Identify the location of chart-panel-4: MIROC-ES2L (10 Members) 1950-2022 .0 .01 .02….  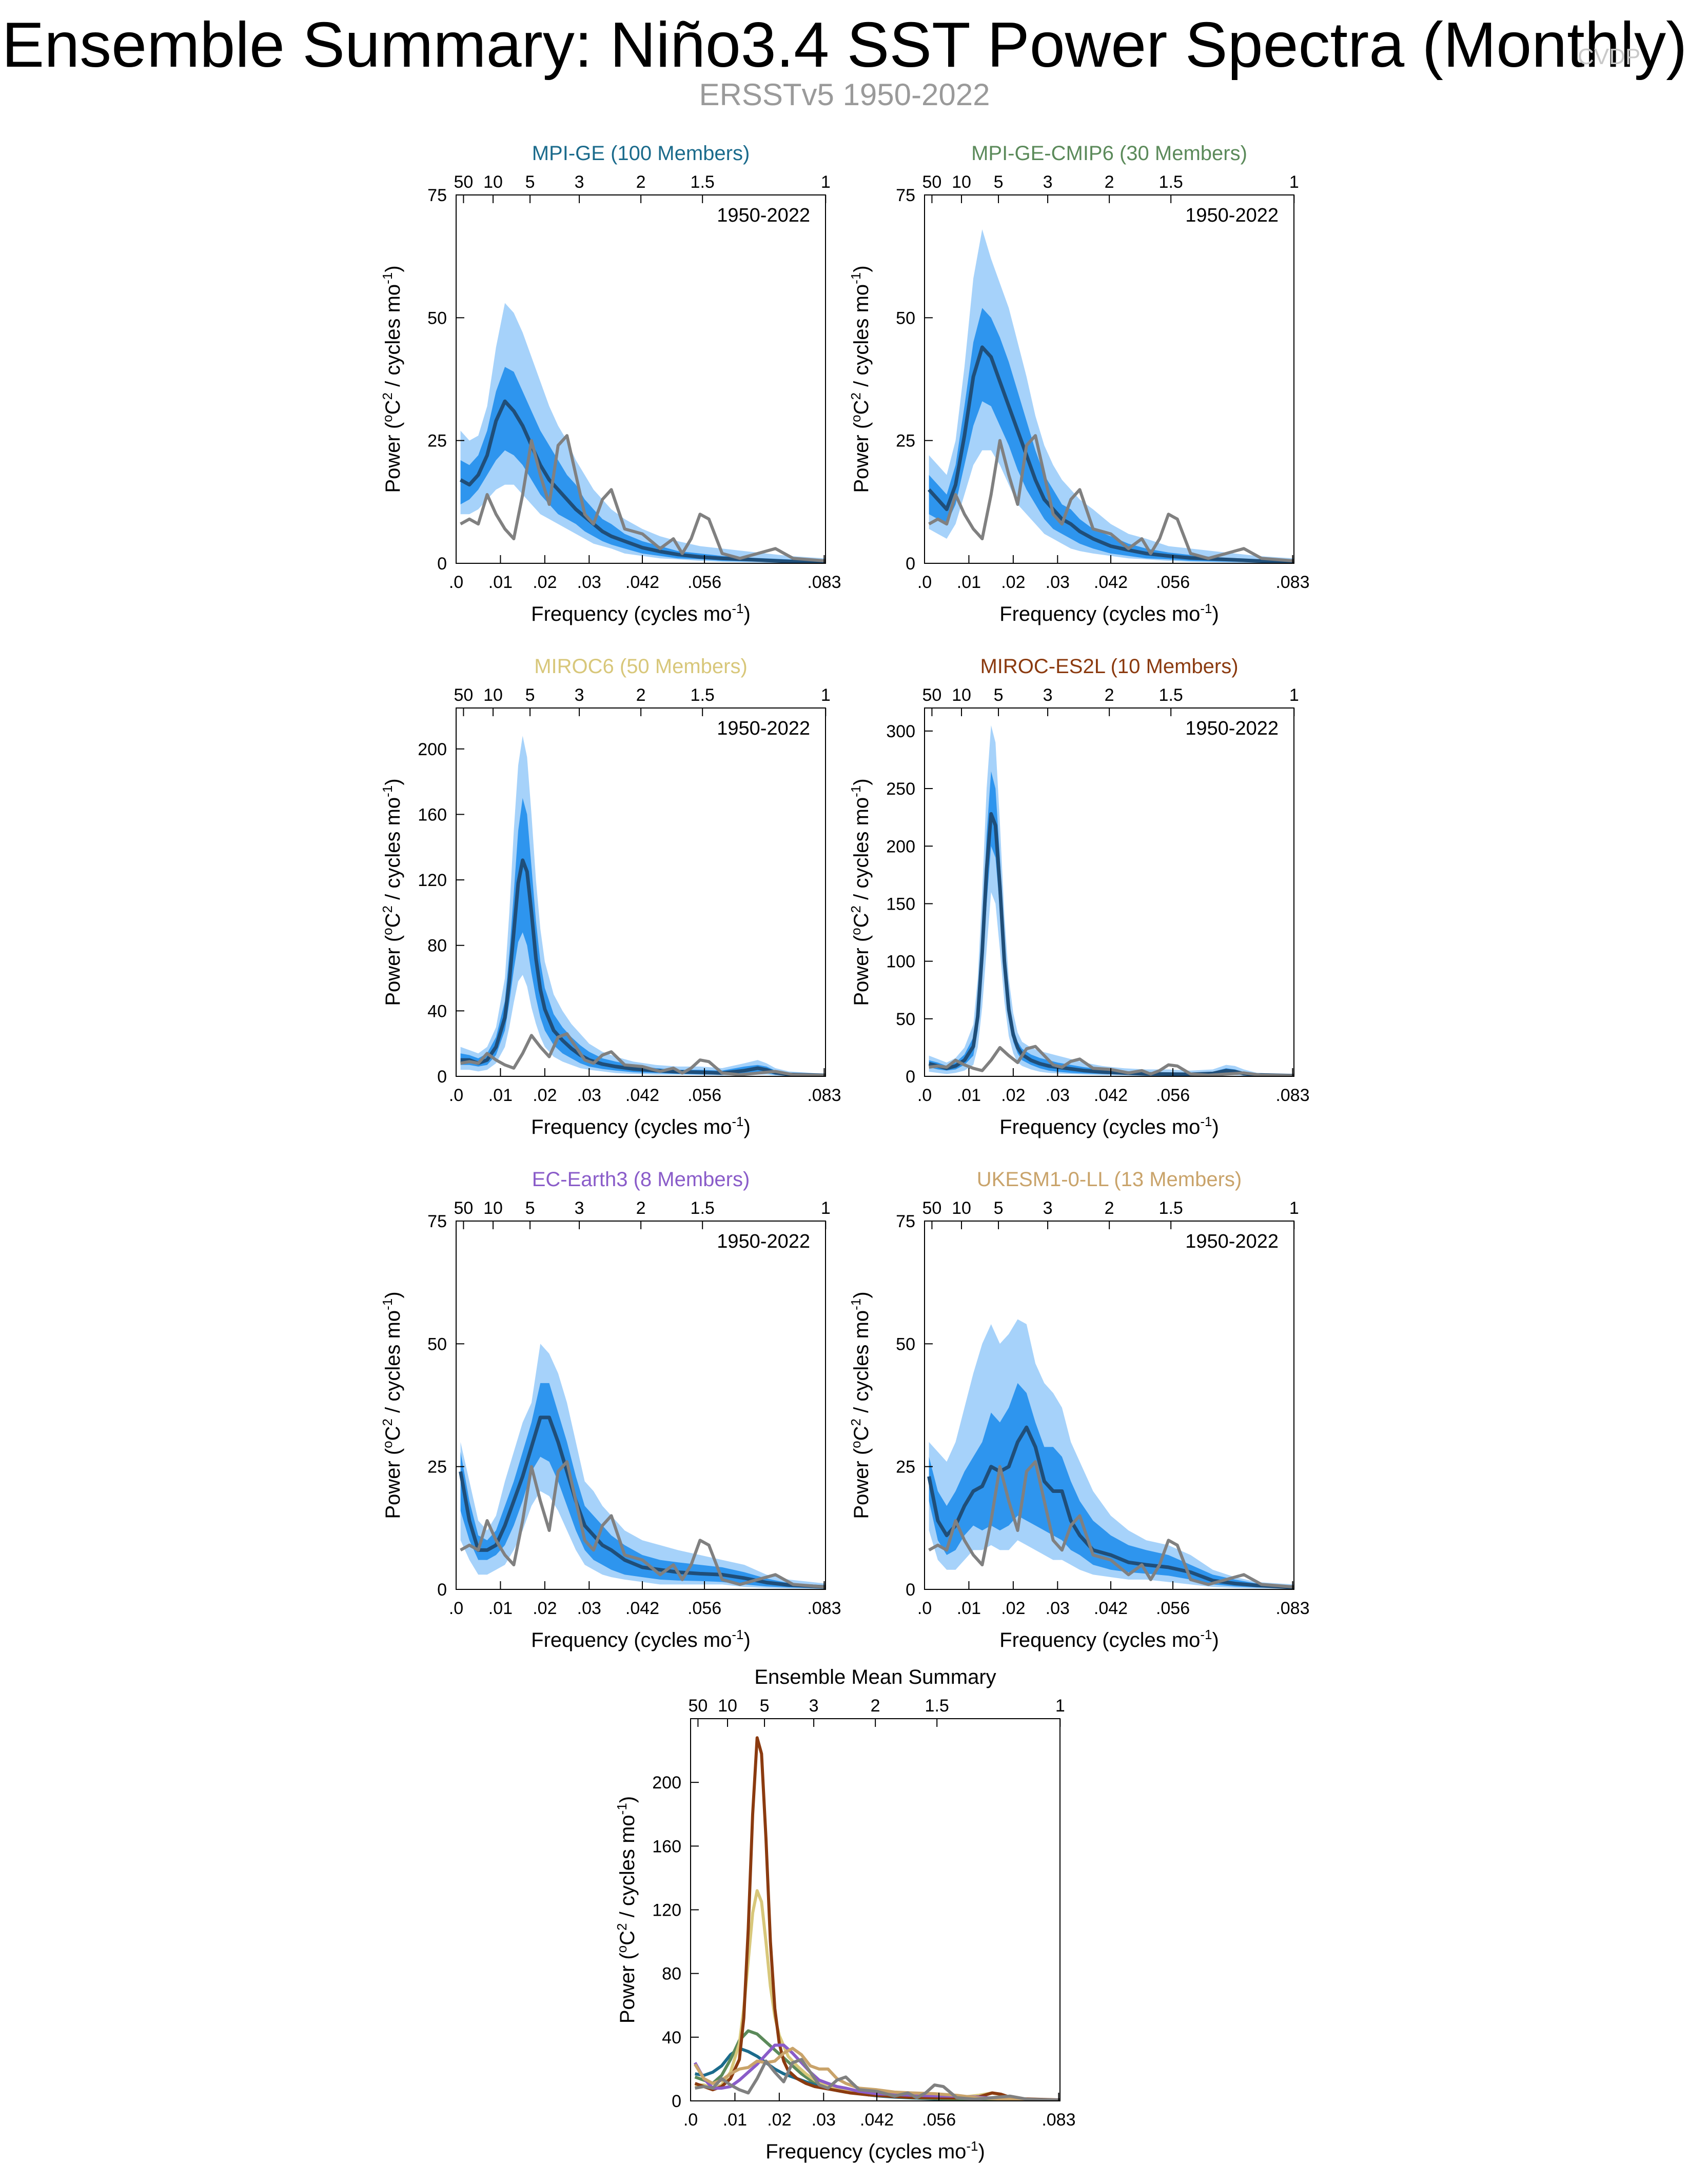
(1079, 896).